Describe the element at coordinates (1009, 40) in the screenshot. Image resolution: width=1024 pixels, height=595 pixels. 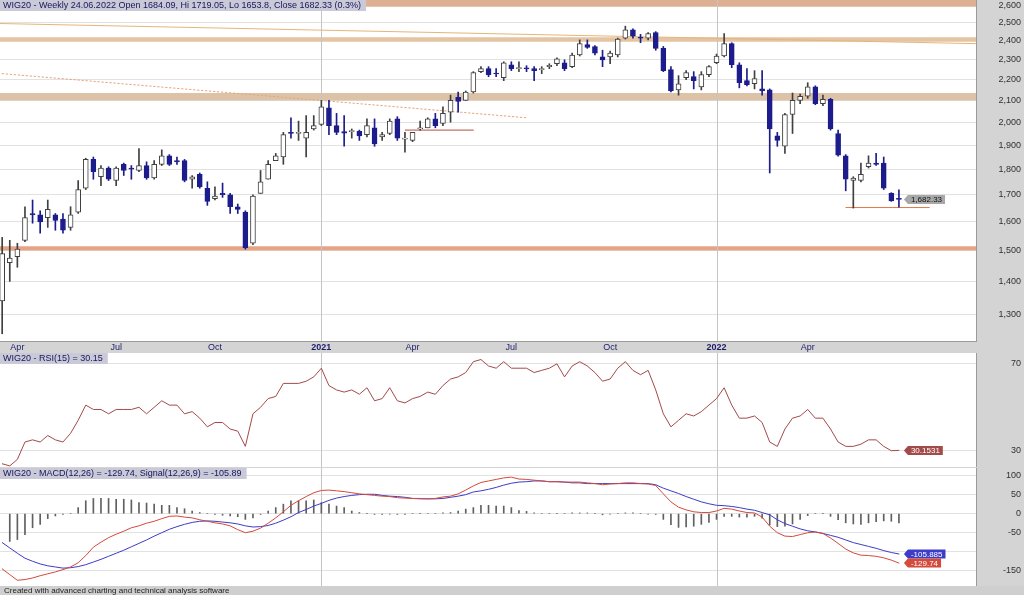
I see `y-tick-label: 2,400` at that location.